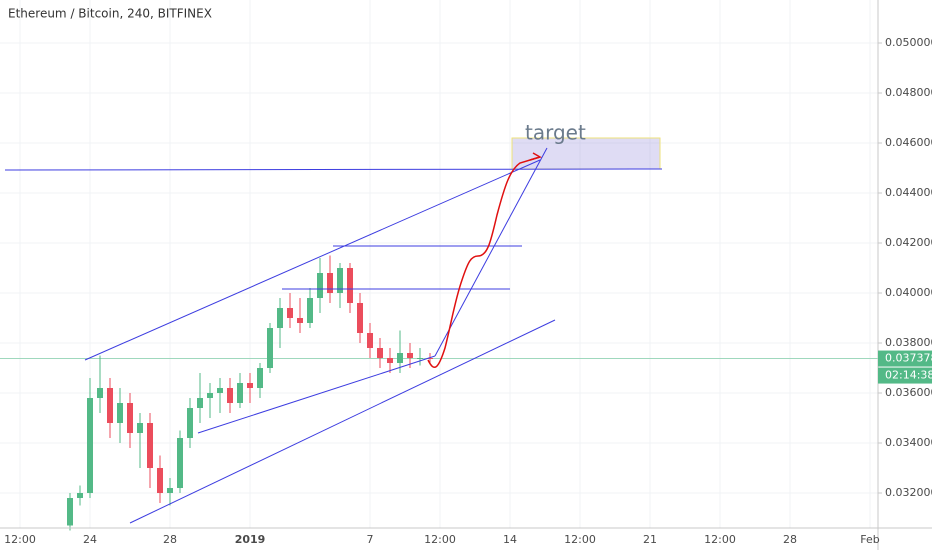 This screenshot has height=550, width=932. I want to click on x-tick-label: 7, so click(370, 539).